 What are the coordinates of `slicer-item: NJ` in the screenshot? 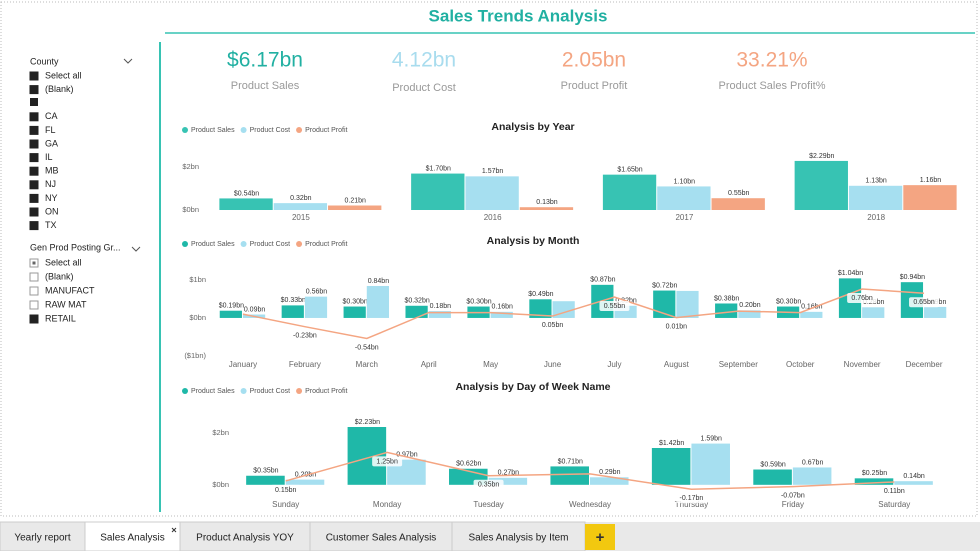 It's located at (50, 184).